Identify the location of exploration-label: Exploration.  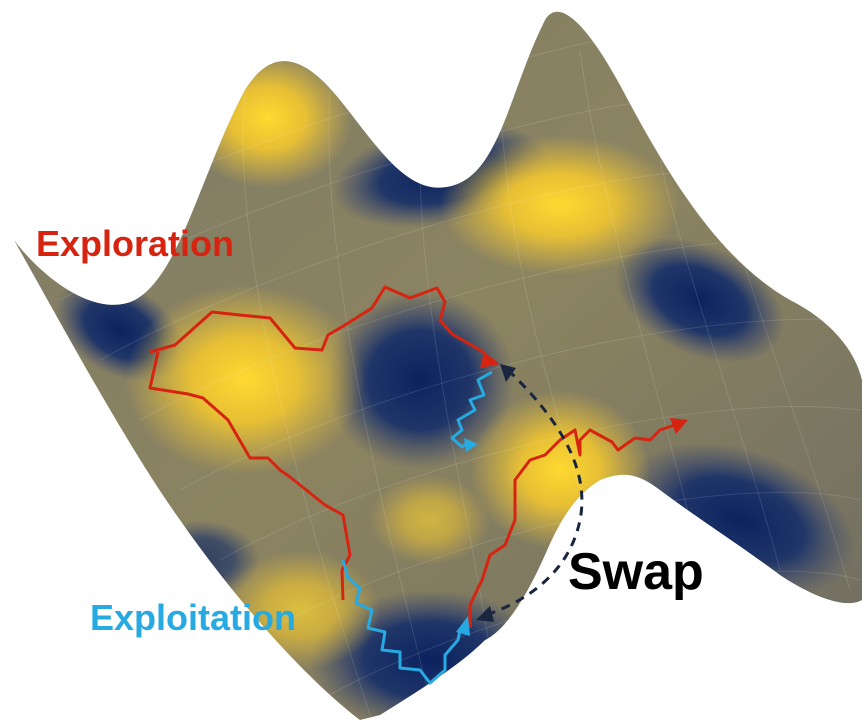
(135, 243).